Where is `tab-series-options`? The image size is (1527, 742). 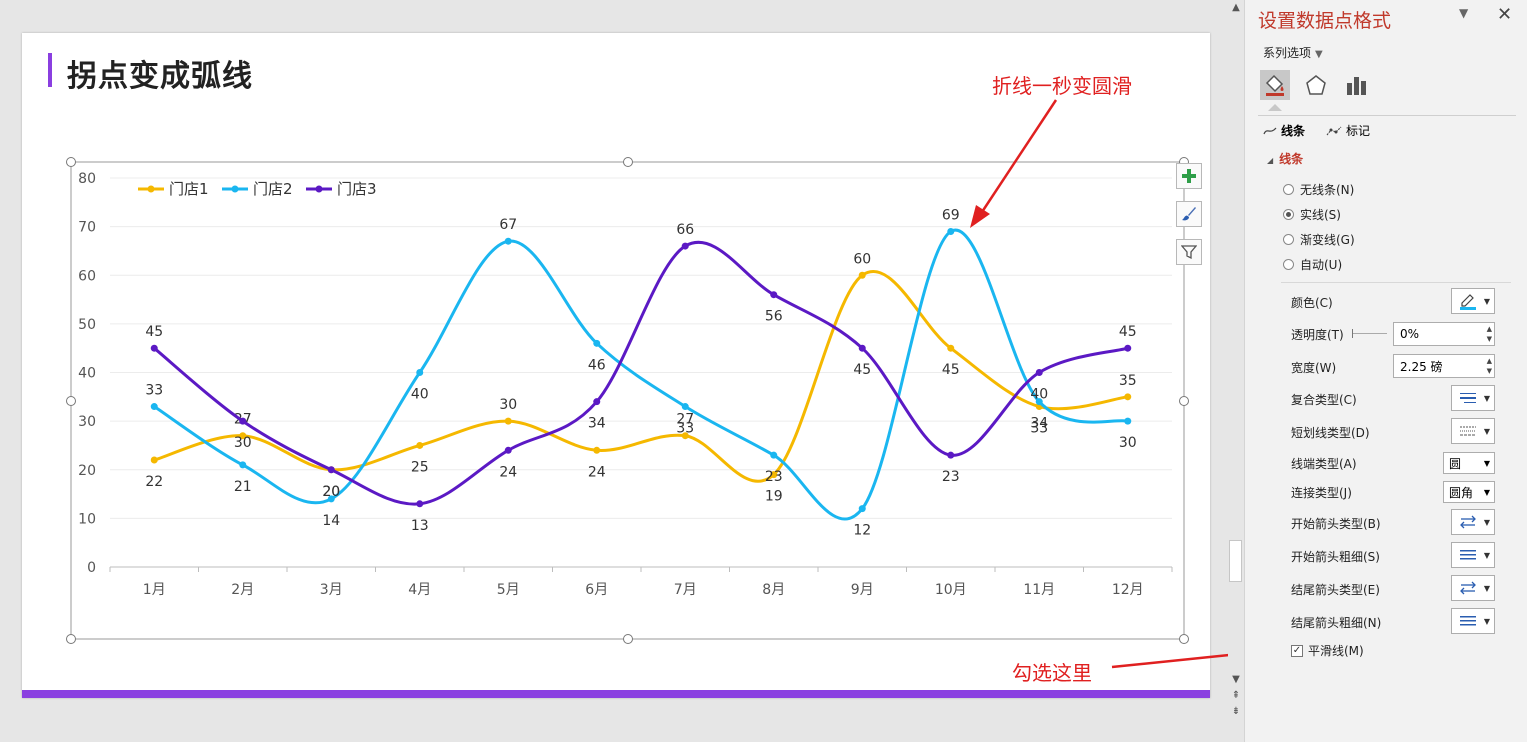 tab-series-options is located at coordinates (1356, 85).